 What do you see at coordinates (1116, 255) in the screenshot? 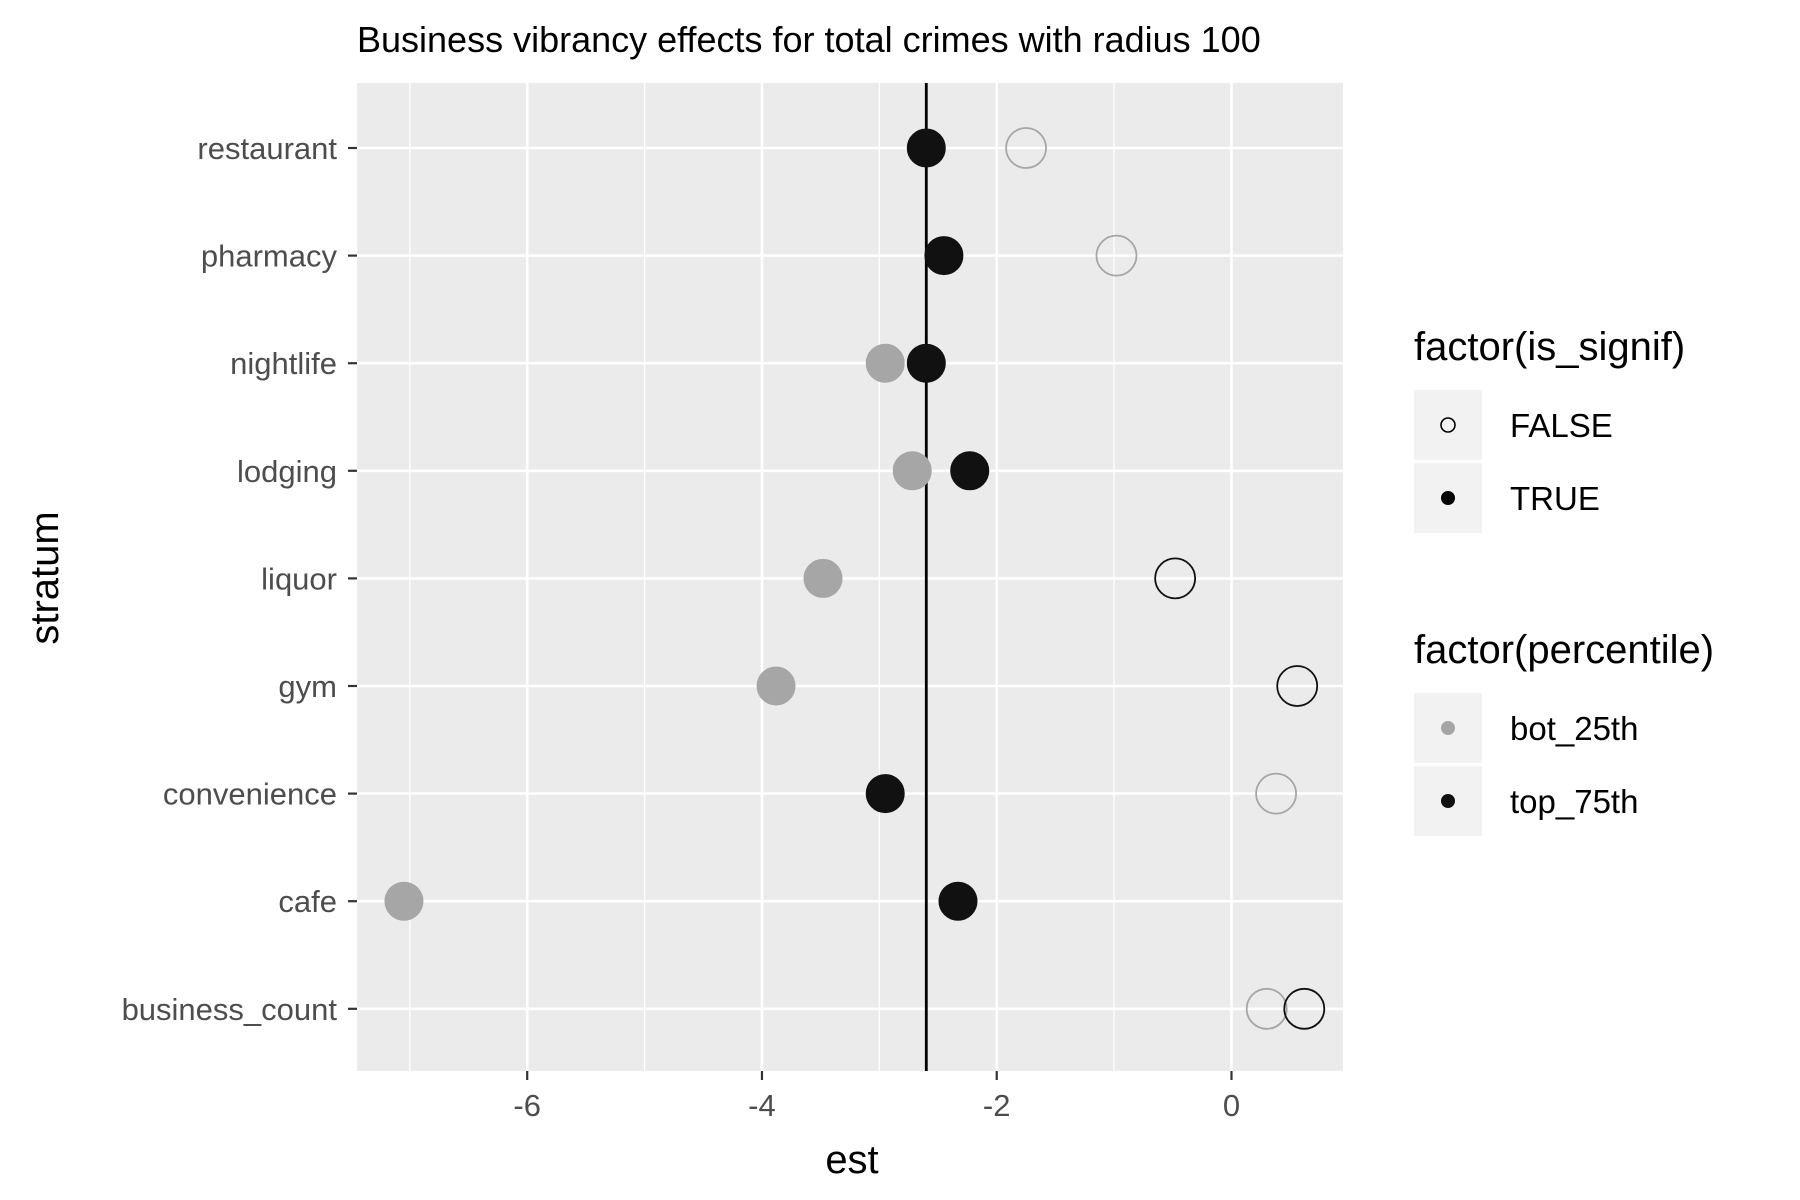
I see `point-bot_25th-pharmacy` at bounding box center [1116, 255].